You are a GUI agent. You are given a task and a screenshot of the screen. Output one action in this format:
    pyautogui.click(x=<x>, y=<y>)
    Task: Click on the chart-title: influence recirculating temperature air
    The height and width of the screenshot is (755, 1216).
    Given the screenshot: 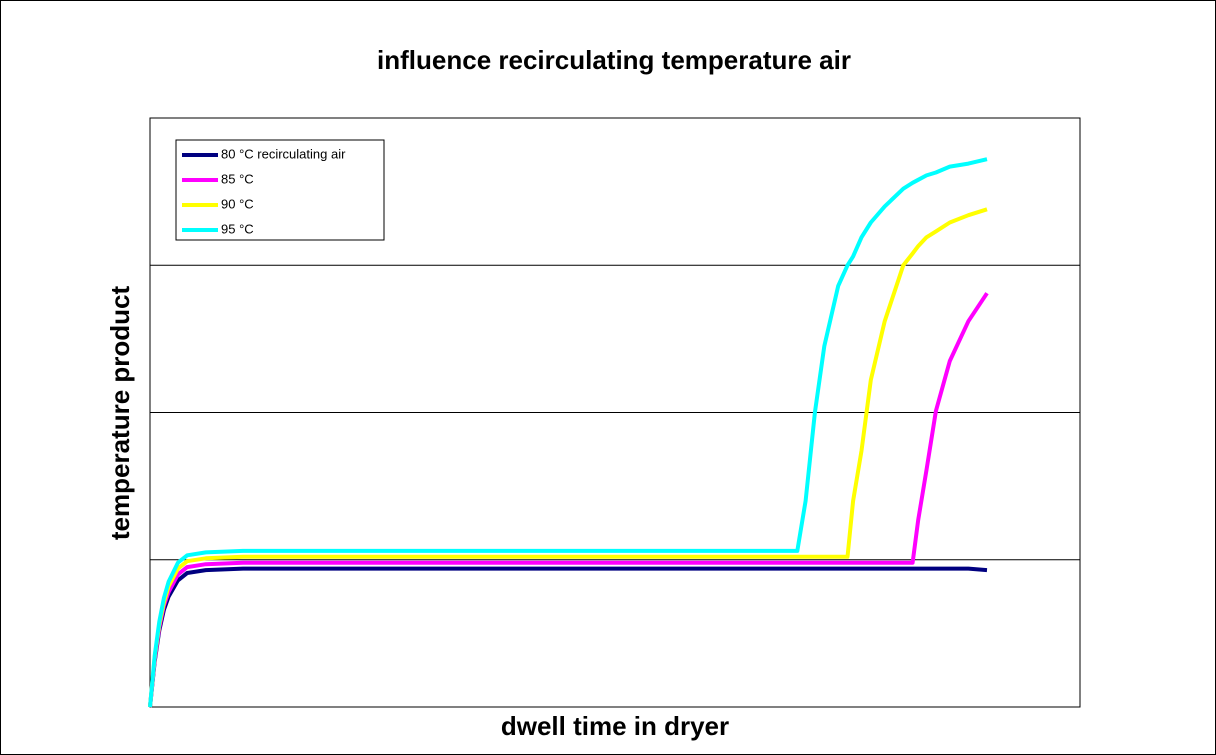 What is the action you would take?
    pyautogui.click(x=614, y=60)
    